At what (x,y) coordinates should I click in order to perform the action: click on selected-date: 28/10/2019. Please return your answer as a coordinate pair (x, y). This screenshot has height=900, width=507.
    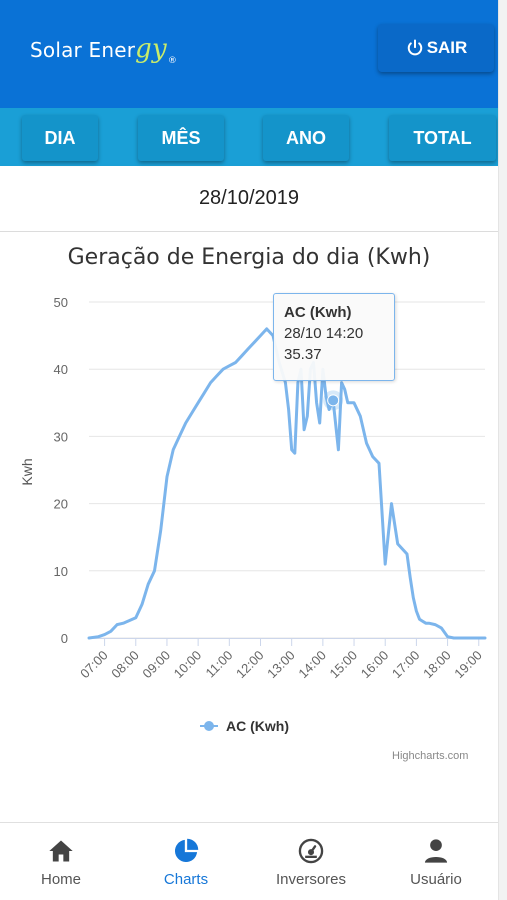
    Looking at the image, I should click on (249, 199).